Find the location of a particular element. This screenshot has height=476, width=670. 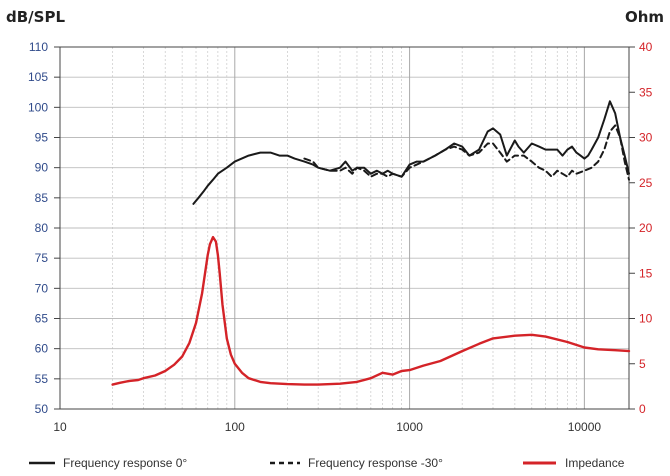

x-tick-label: 10 is located at coordinates (60, 427).